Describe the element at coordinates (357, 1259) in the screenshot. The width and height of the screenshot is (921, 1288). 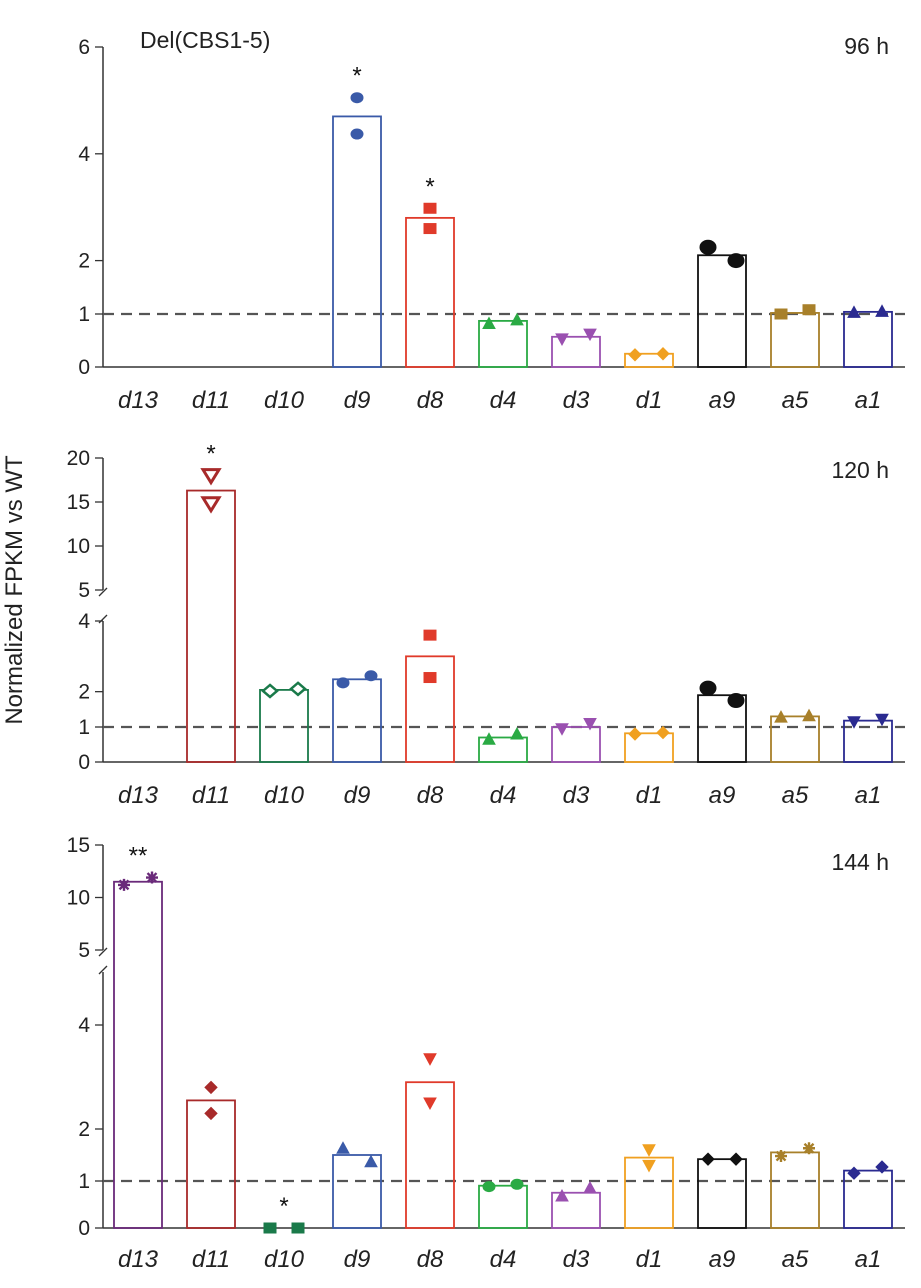
I see `category-label-d9: d9` at that location.